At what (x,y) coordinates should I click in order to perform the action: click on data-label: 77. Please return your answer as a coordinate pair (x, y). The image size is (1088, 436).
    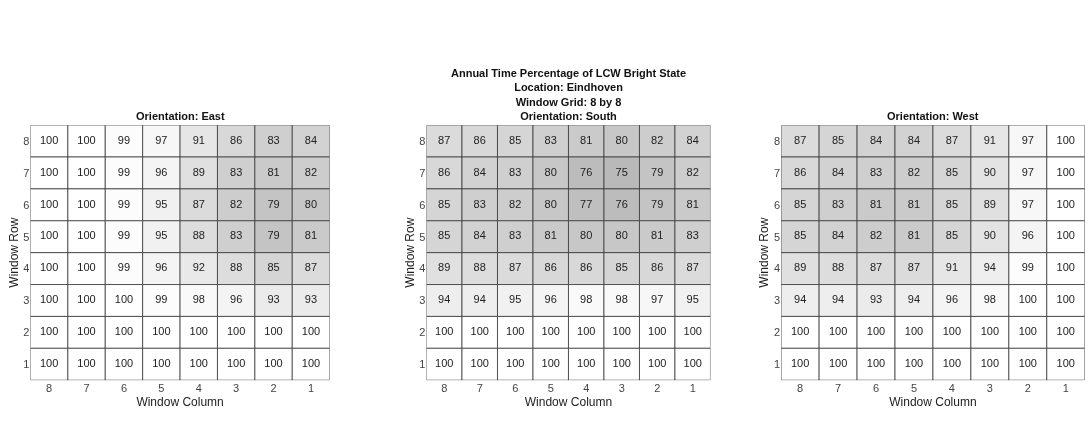
    Looking at the image, I should click on (586, 203).